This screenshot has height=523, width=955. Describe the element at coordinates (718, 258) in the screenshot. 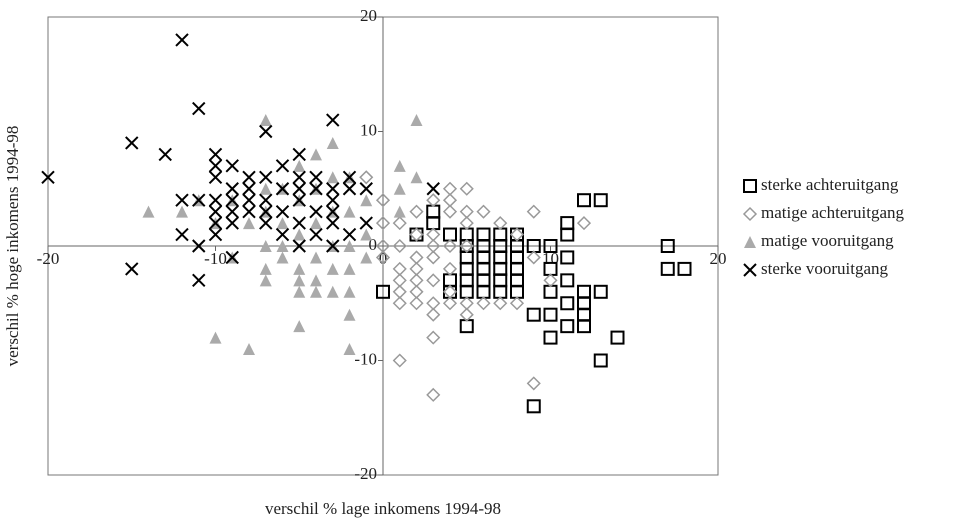

I see `x-tick-label: 20` at that location.